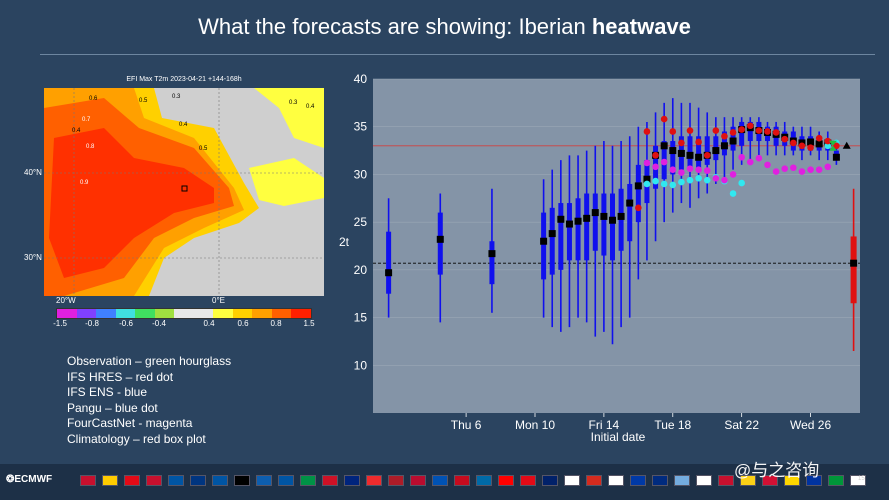 The height and width of the screenshot is (500, 889). What do you see at coordinates (143, 101) in the screenshot?
I see `contour-label: 0.5` at bounding box center [143, 101].